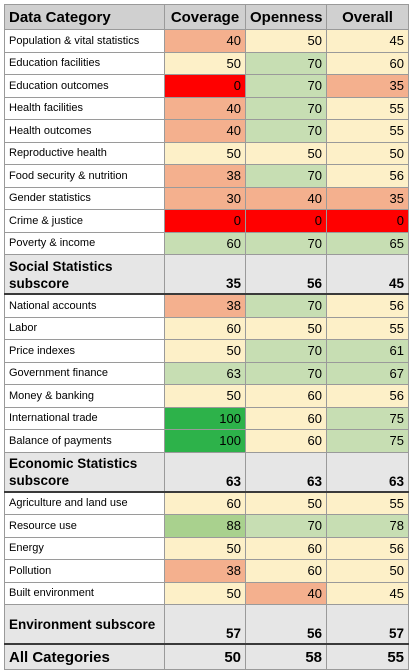 The image size is (414, 670). What do you see at coordinates (84, 526) in the screenshot?
I see `category-label: Resource use` at bounding box center [84, 526].